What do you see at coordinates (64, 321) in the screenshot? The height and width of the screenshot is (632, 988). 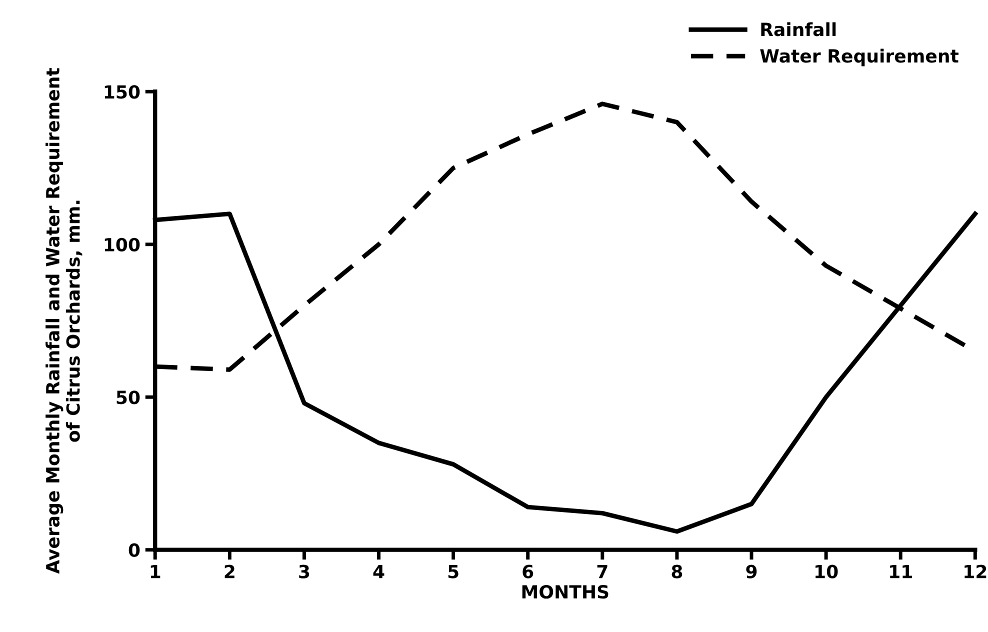 I see `y-axis-title: Average Monthly Rainfall and Water Requirement of Citrus Orchards, mm.` at bounding box center [64, 321].